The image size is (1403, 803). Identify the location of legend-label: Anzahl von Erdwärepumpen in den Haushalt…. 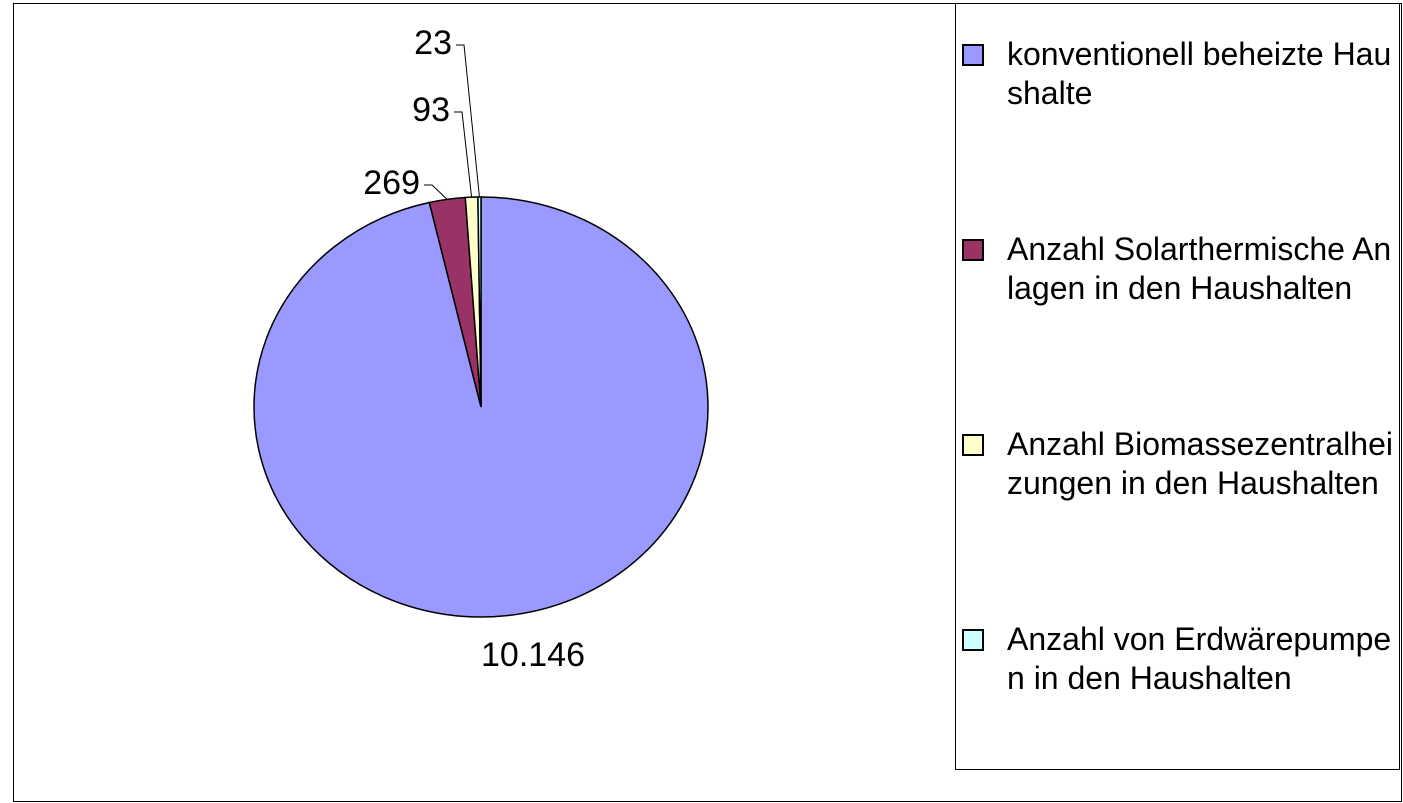
(1199, 658).